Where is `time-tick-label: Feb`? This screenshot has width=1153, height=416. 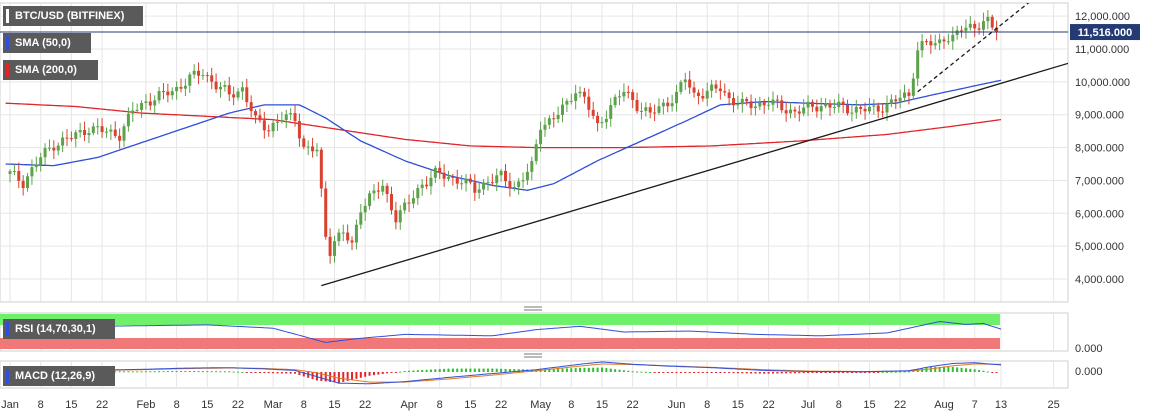 time-tick-label: Feb is located at coordinates (145, 405).